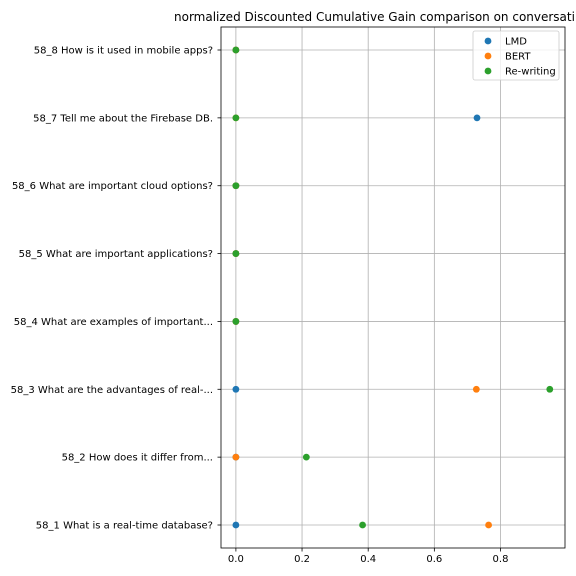  I want to click on legend-box, so click(516, 55).